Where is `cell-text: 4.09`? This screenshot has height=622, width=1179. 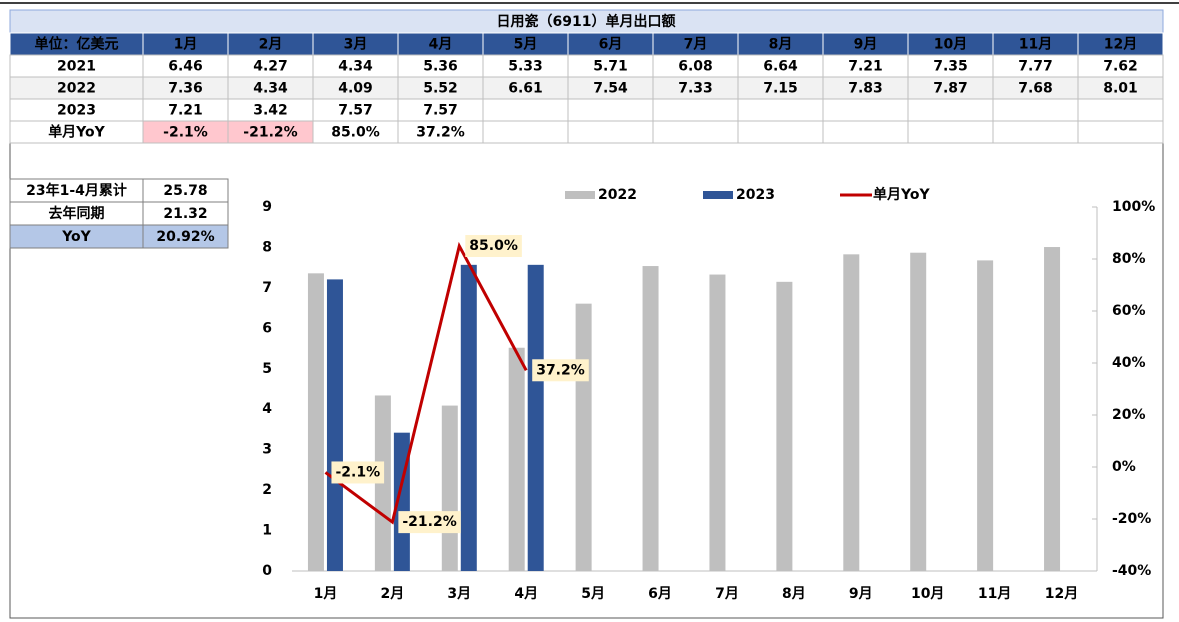
cell-text: 4.09 is located at coordinates (355, 89).